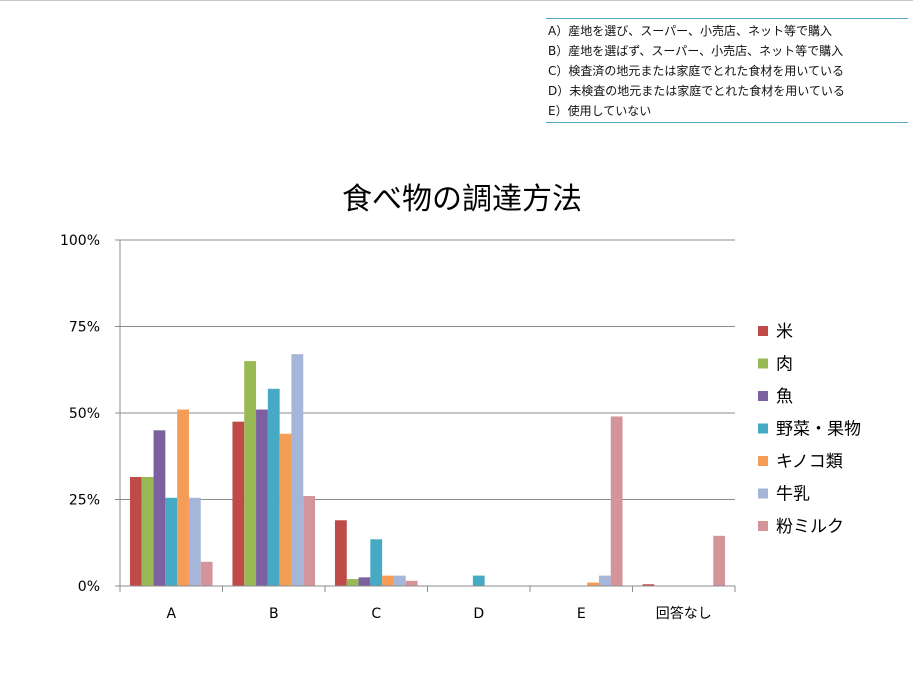 The image size is (913, 678). I want to click on legend-label: 粉ミルク, so click(810, 527).